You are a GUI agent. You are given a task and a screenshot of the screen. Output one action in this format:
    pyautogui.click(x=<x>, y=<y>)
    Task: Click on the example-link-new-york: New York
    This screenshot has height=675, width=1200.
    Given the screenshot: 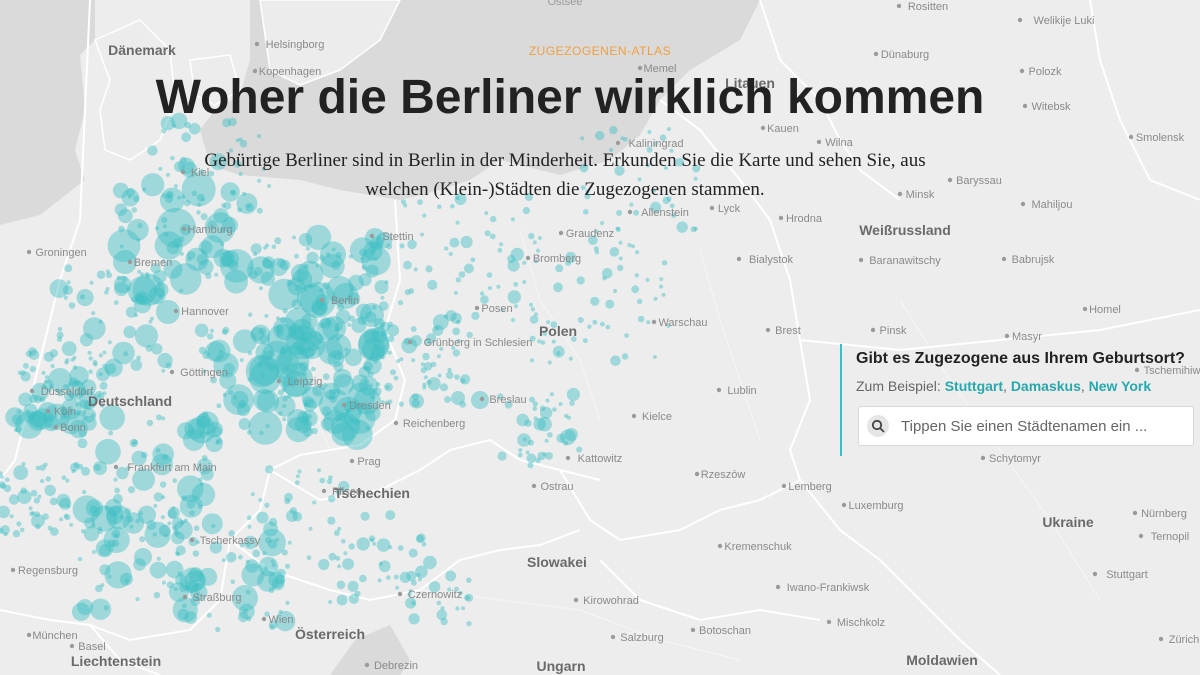 What is the action you would take?
    pyautogui.click(x=1120, y=386)
    